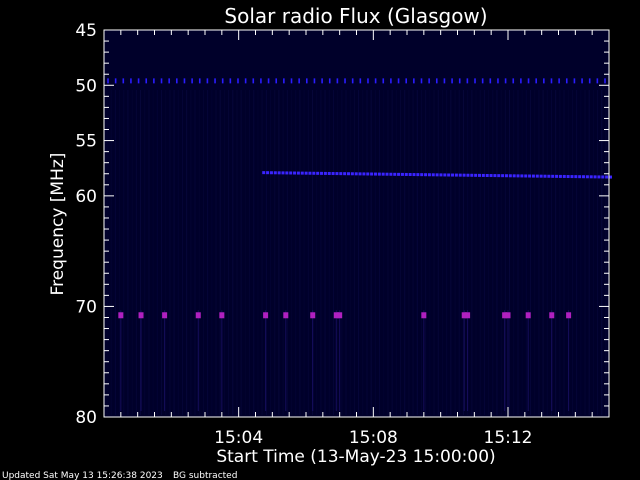 The height and width of the screenshot is (480, 640). Describe the element at coordinates (508, 438) in the screenshot. I see `x-tick-label: 15:12` at that location.